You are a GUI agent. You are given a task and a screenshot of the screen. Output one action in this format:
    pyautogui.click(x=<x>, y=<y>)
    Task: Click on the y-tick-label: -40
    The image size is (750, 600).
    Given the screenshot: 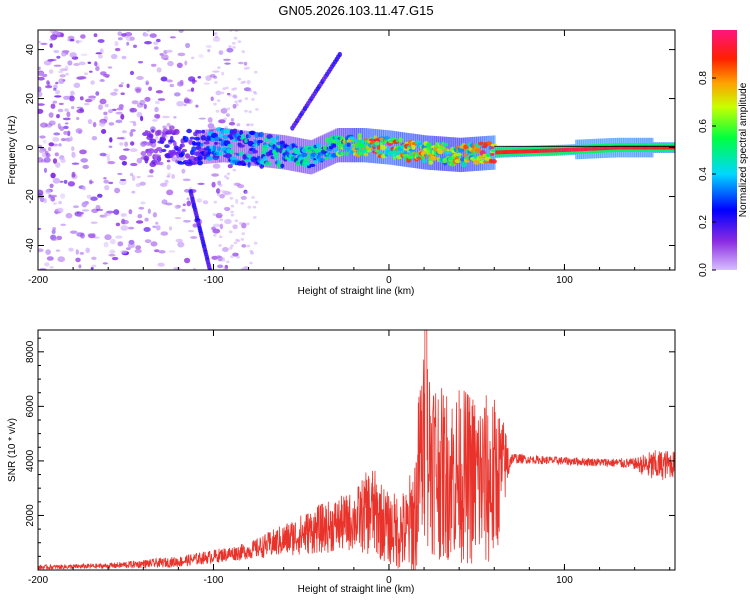 What is the action you would take?
    pyautogui.click(x=30, y=245)
    